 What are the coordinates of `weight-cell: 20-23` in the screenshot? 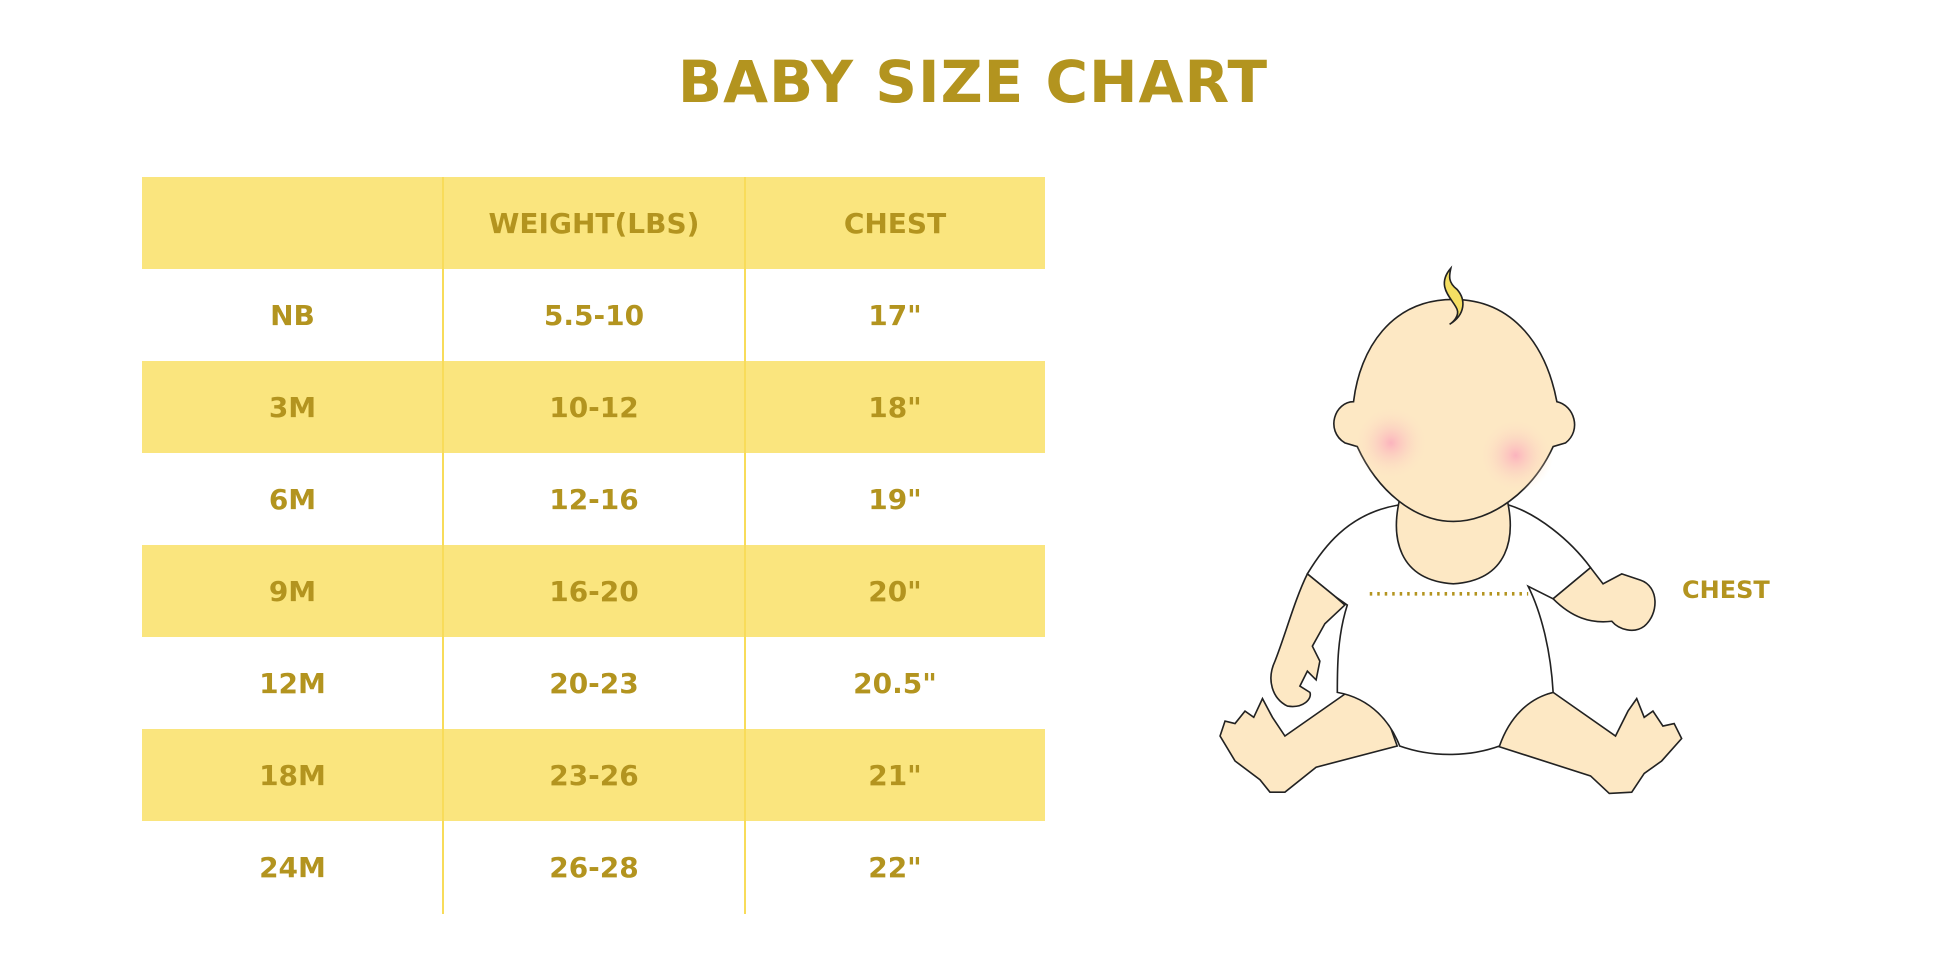 It's located at (594, 683).